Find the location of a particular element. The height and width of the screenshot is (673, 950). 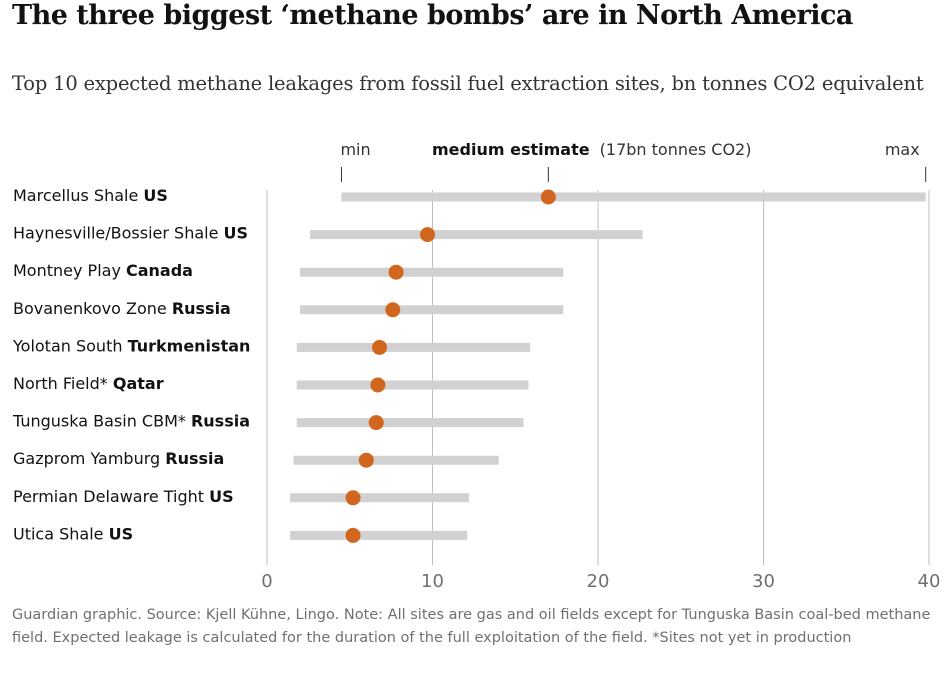

row: Tunguska Basin CBM* Russia is located at coordinates (268, 421).